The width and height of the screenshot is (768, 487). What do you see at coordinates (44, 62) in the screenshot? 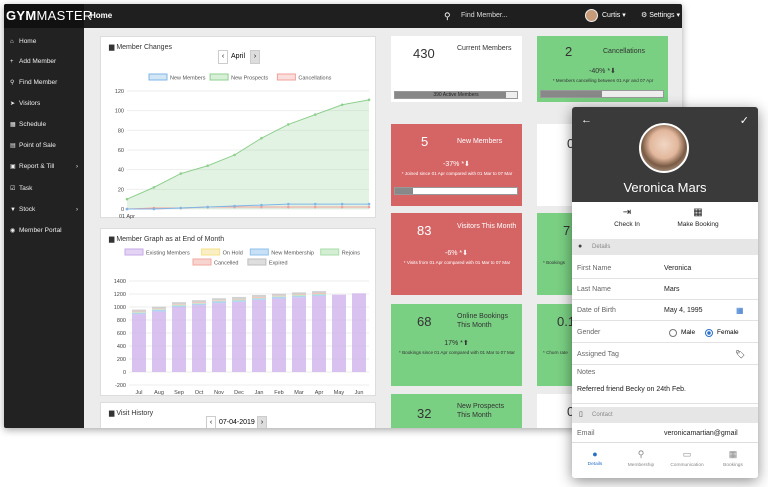
I see `sidebar-item-add-member: + Add Member` at bounding box center [44, 62].